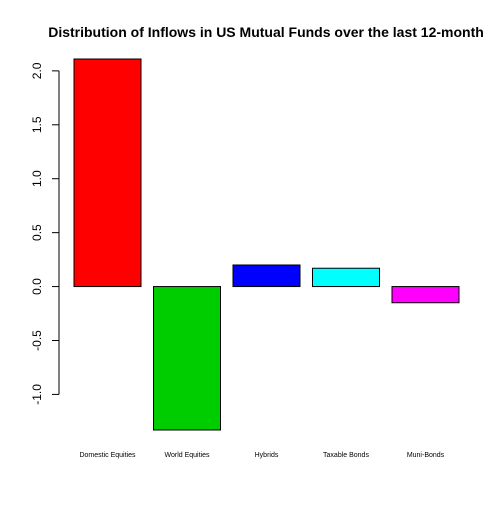  I want to click on y-axis: -1.0 -0.5 0.0 0.5 1.0 1.5 2.0, so click(45, 233).